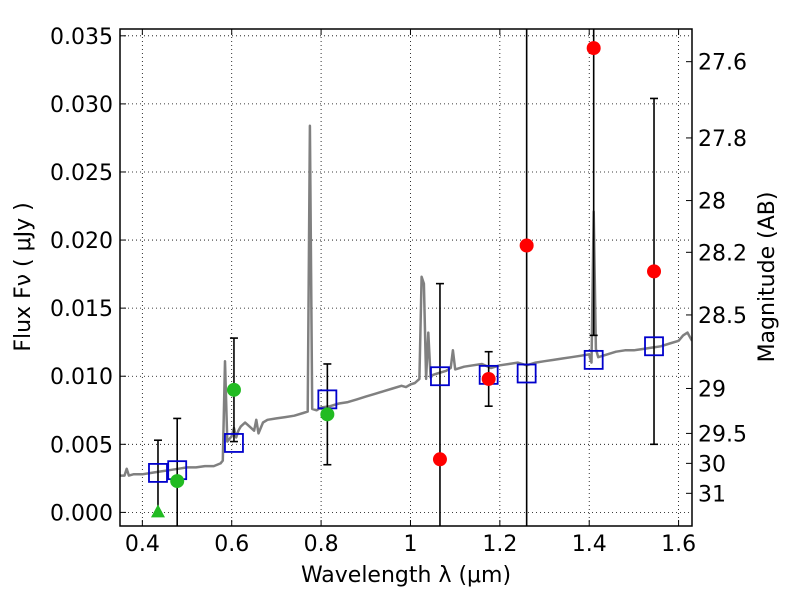 The width and height of the screenshot is (800, 600). I want to click on y-tick-label: 0.025, so click(81, 173).